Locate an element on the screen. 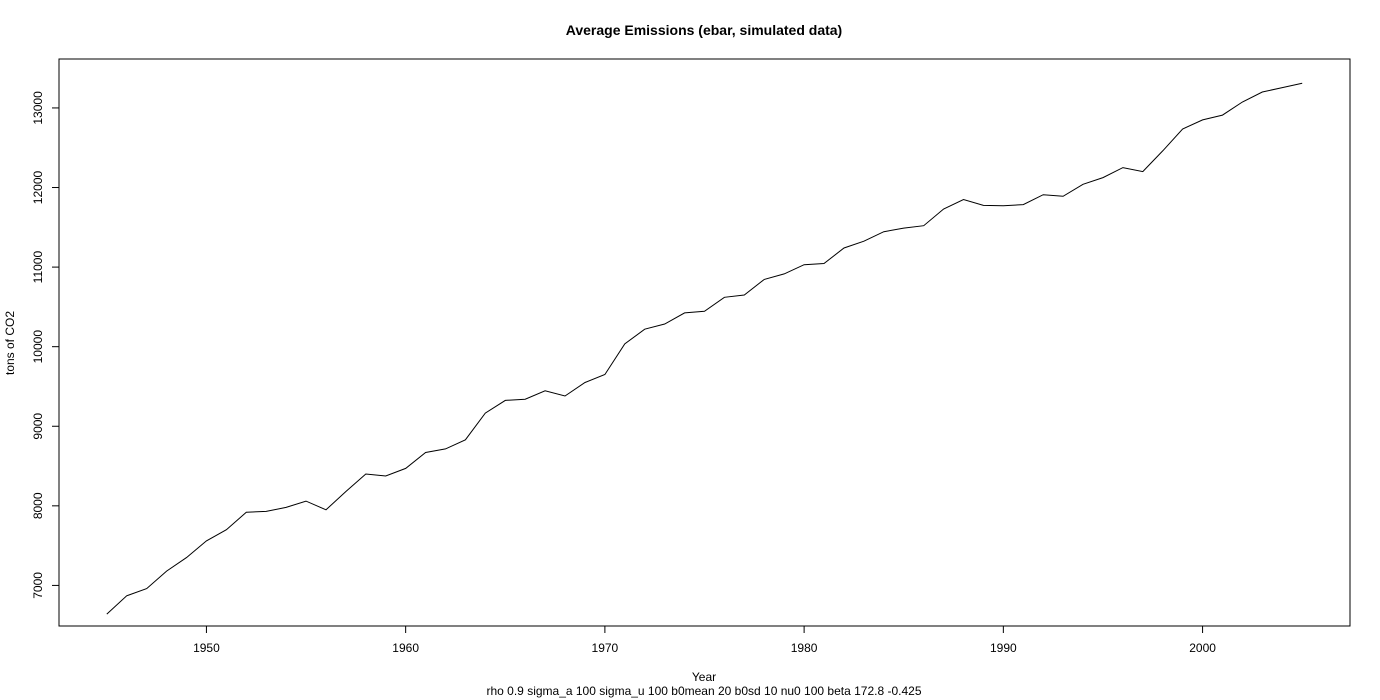  y-axis: 7000 8000 9000 10000 11000 12000 13000 is located at coordinates (45, 345).